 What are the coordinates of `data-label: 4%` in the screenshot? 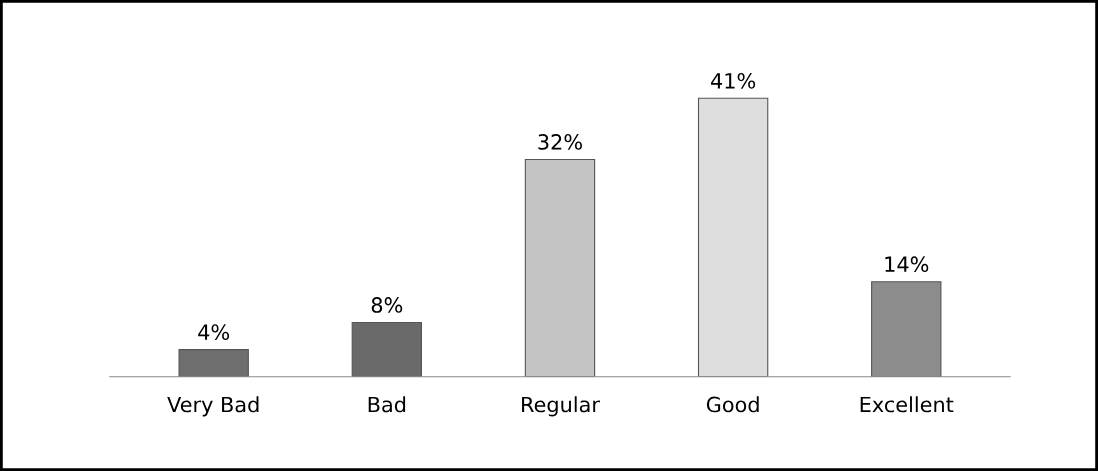 It's located at (214, 332).